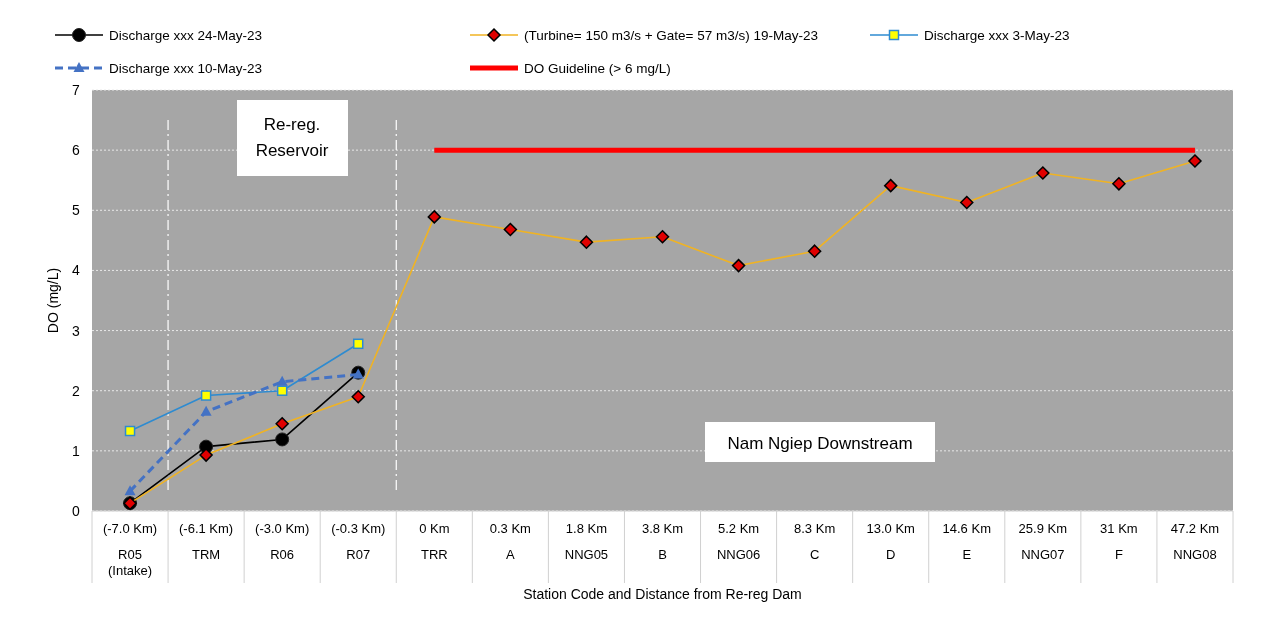 The width and height of the screenshot is (1274, 644). Describe the element at coordinates (662, 594) in the screenshot. I see `x-axis-title: Station Code and Distance from Re-reg Dam` at that location.